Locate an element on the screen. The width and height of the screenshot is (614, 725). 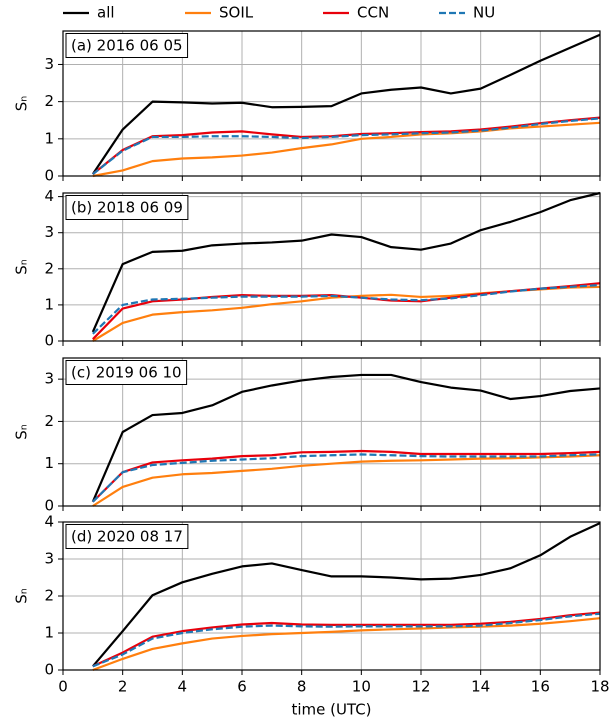
panel-title: (b) 2018 06 09 is located at coordinates (127, 208).